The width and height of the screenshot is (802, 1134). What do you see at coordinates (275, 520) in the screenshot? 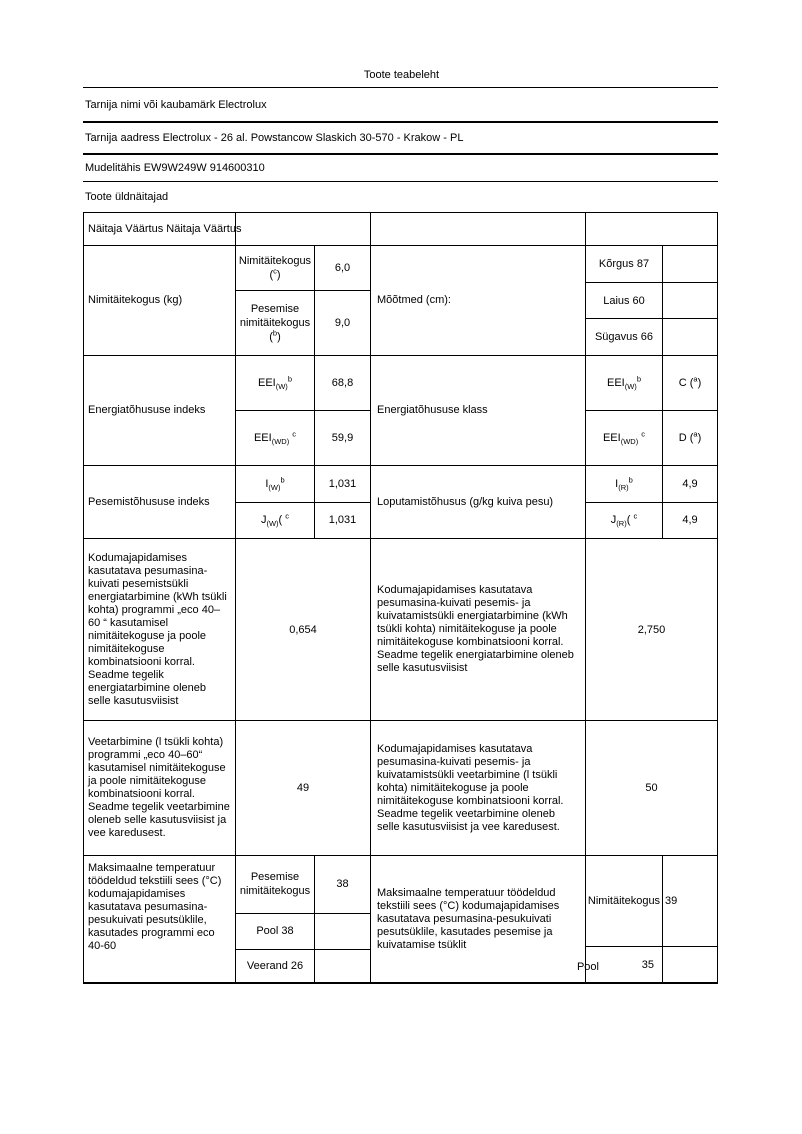
I see `jw-symbol: J(W)( c` at bounding box center [275, 520].